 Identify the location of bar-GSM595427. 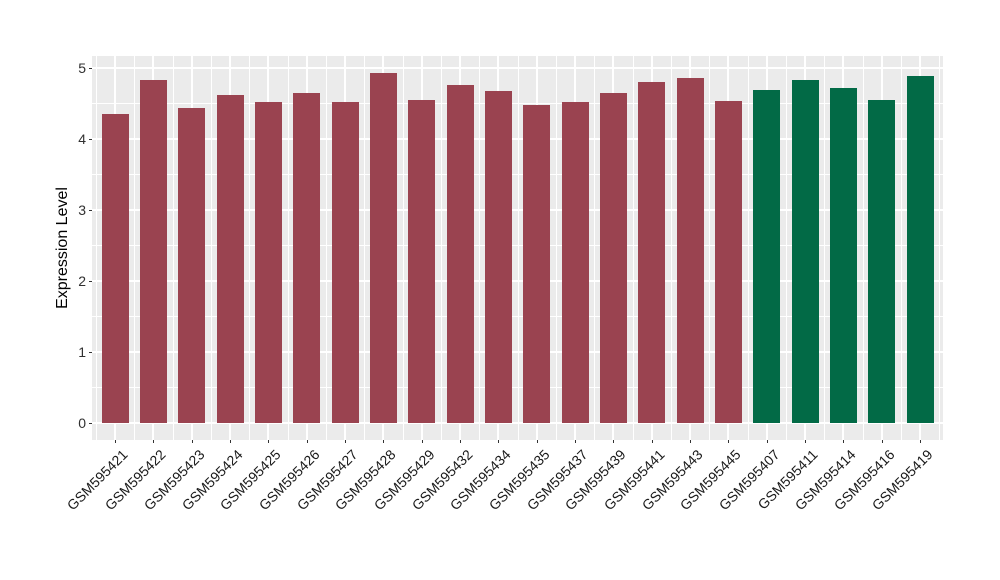
(345, 262).